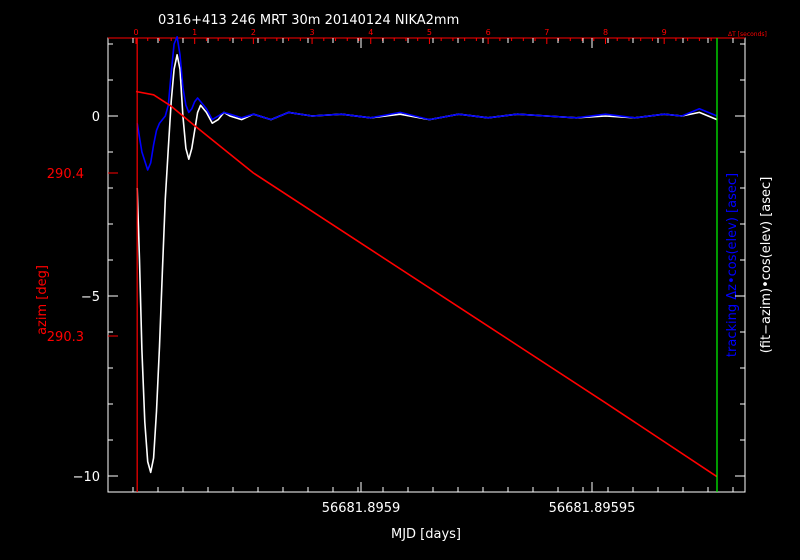 The height and width of the screenshot is (560, 800). Describe the element at coordinates (65, 337) in the screenshot. I see `azim-tick-label-1: 290.3` at that location.